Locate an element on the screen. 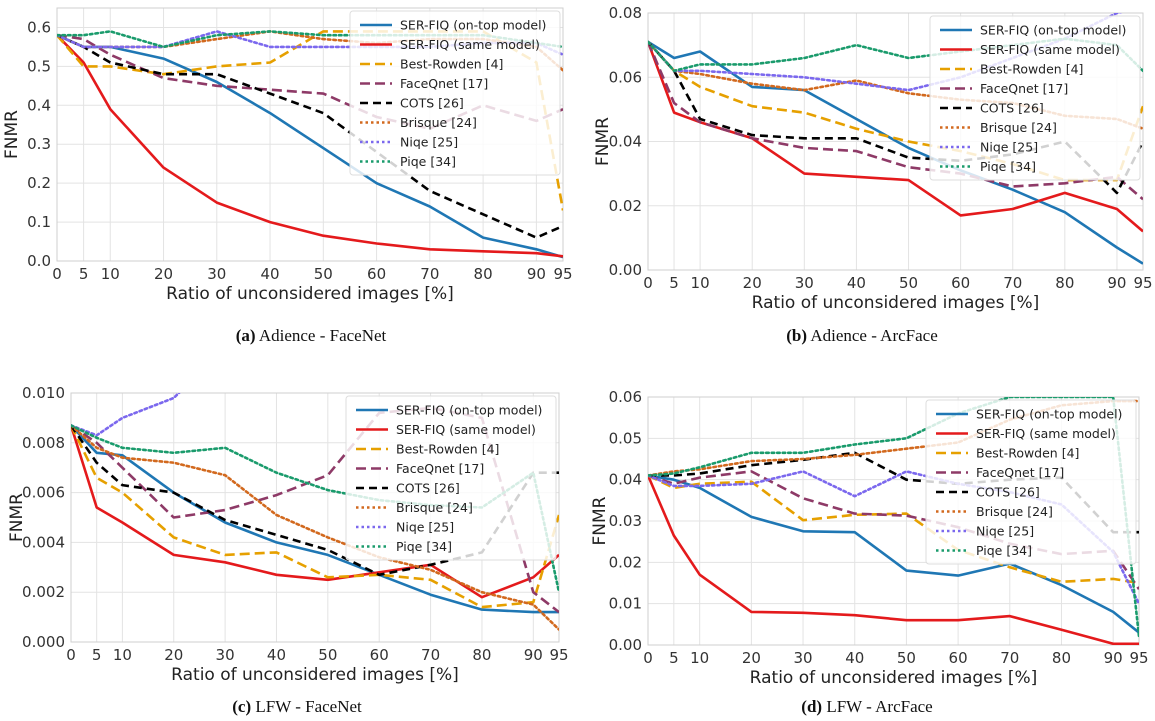  series-line-ser-fiq-on-top-model is located at coordinates (895, 152).